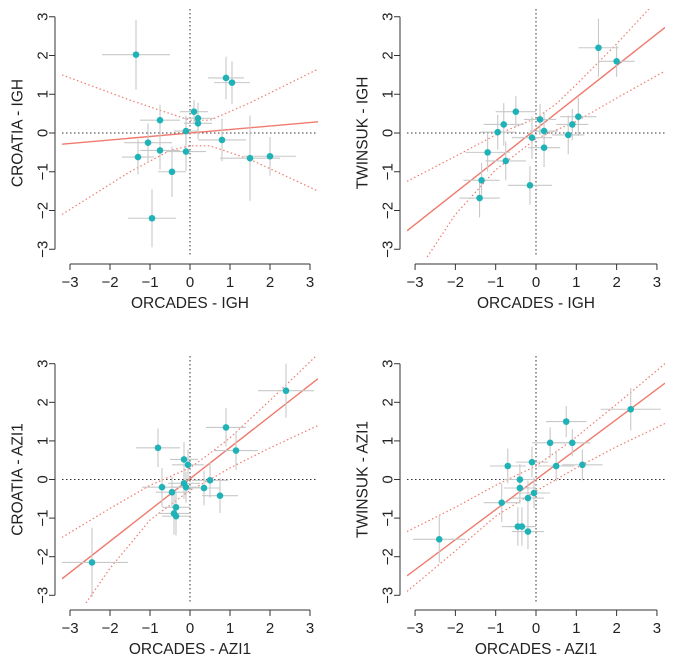 This screenshot has height=659, width=675. I want to click on y-axis-label: CROATIA - AZI1, so click(18, 479).